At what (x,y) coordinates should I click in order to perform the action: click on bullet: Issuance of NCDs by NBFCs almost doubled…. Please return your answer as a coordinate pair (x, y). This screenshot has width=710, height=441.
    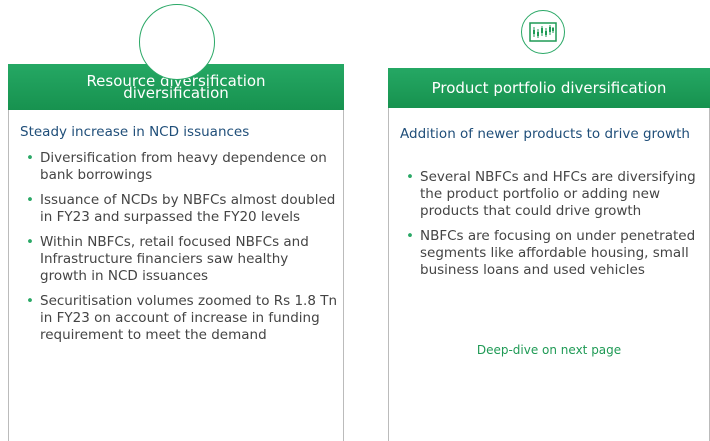
    Looking at the image, I should click on (179, 209).